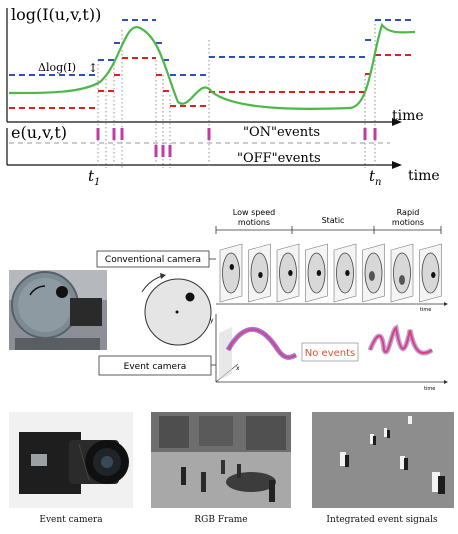 This screenshot has width=458, height=534. I want to click on event-camera-label: Event camera, so click(155, 367).